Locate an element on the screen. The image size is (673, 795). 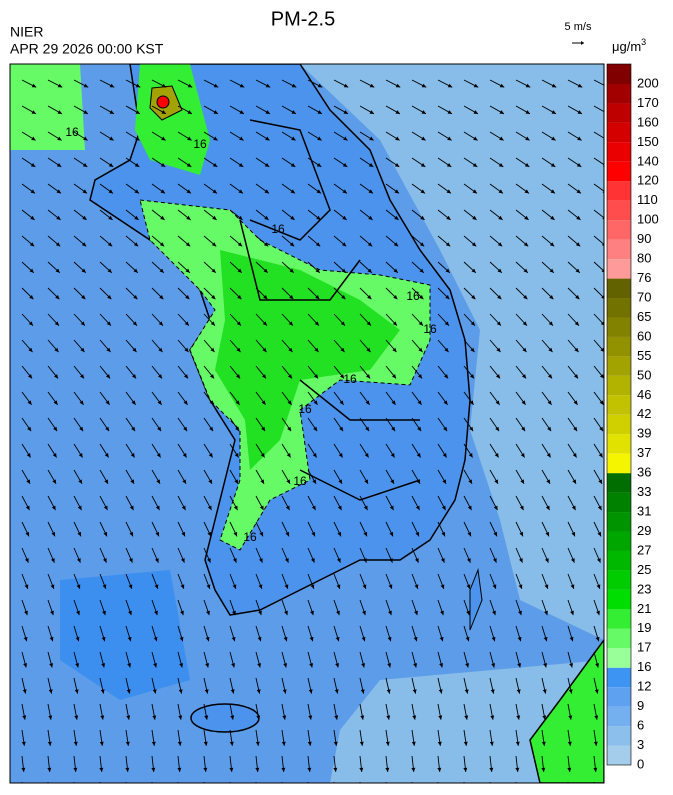
colorbar-label: 100 is located at coordinates (648, 219).